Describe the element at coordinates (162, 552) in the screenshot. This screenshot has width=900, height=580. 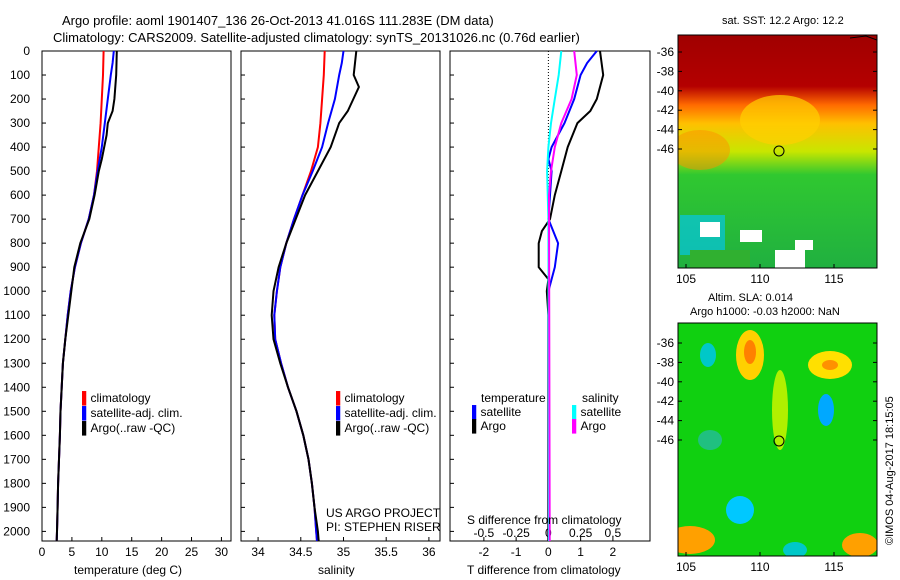
I see `x-tick-label: 20` at that location.